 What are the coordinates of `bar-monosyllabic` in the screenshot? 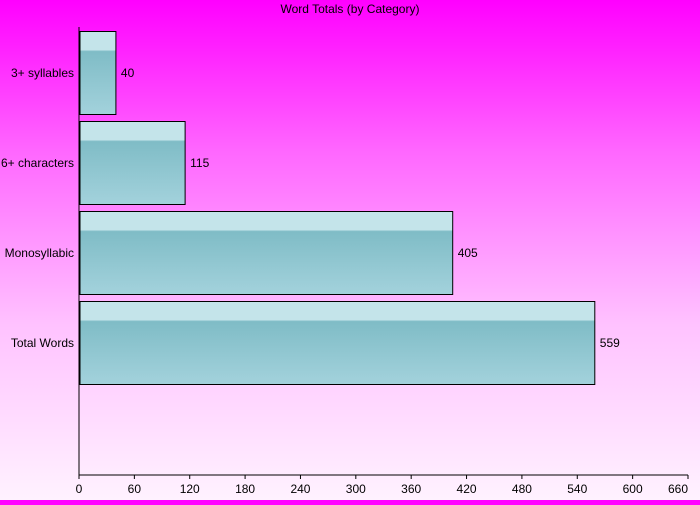 It's located at (266, 253).